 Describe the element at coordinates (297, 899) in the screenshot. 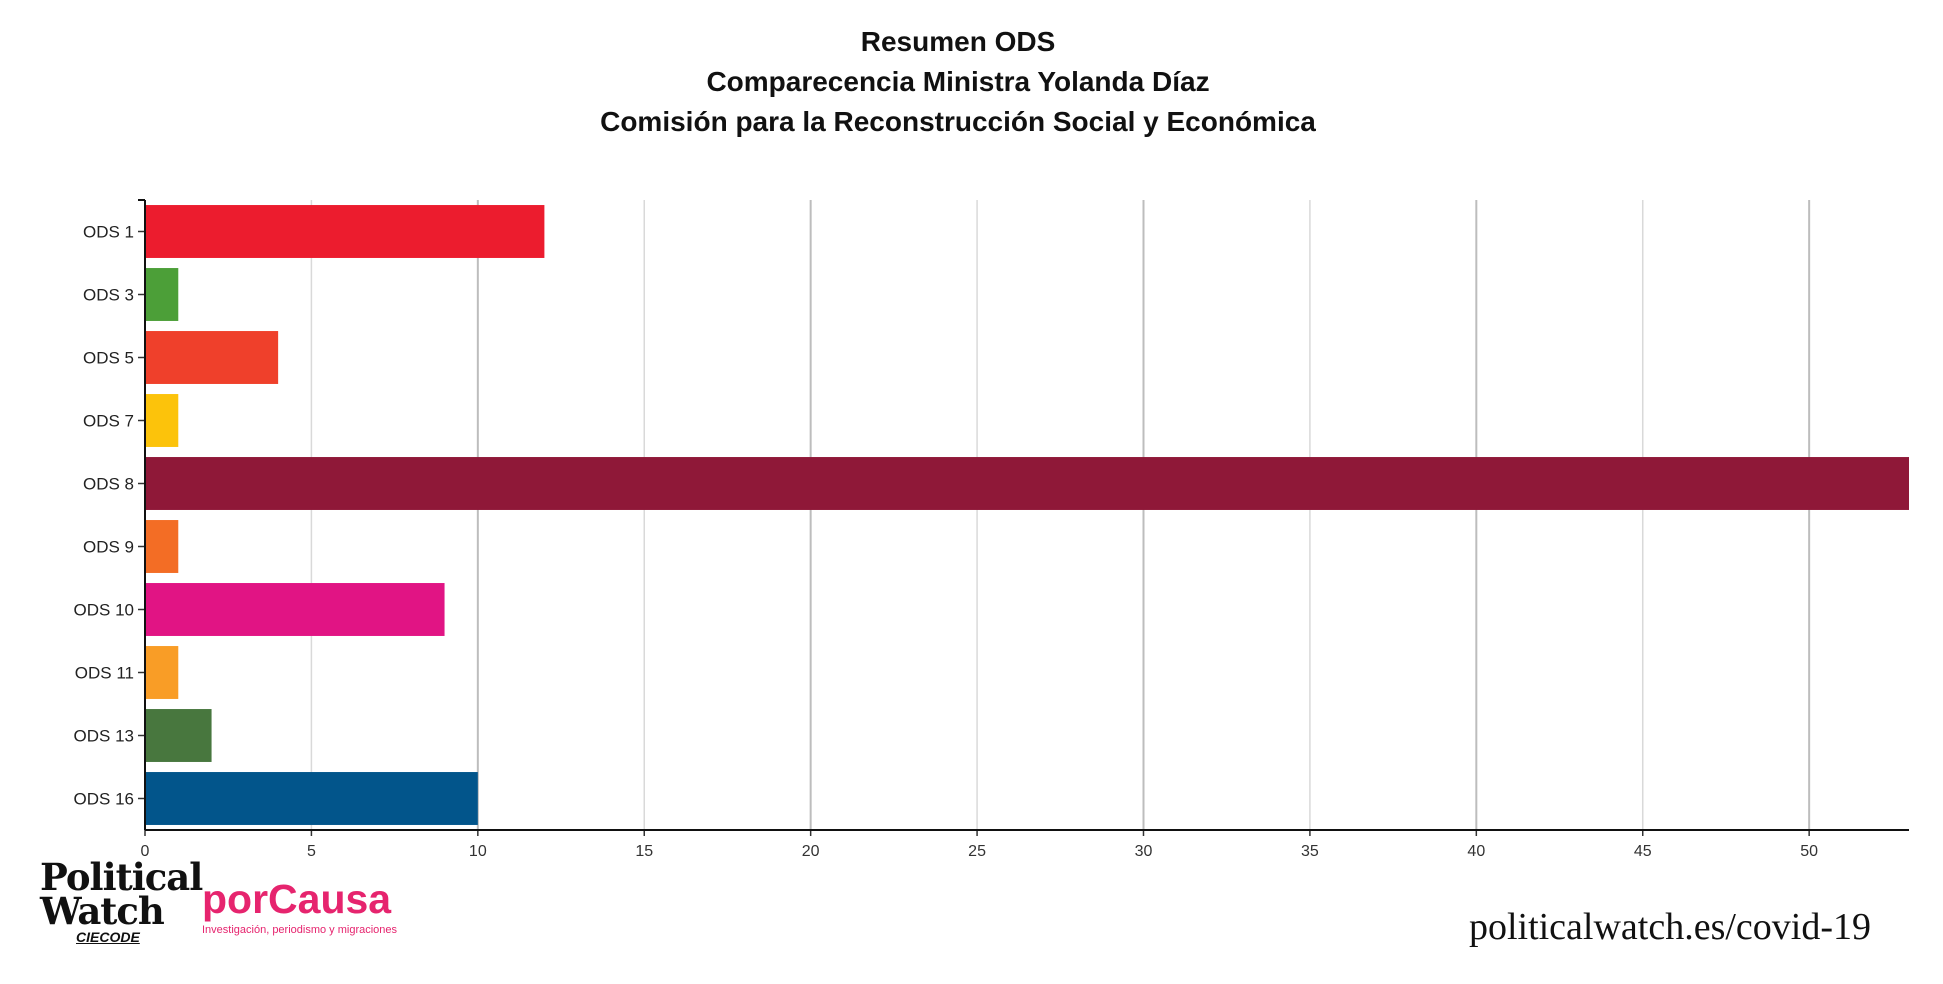

I see `porcausa-name: porCausa` at that location.